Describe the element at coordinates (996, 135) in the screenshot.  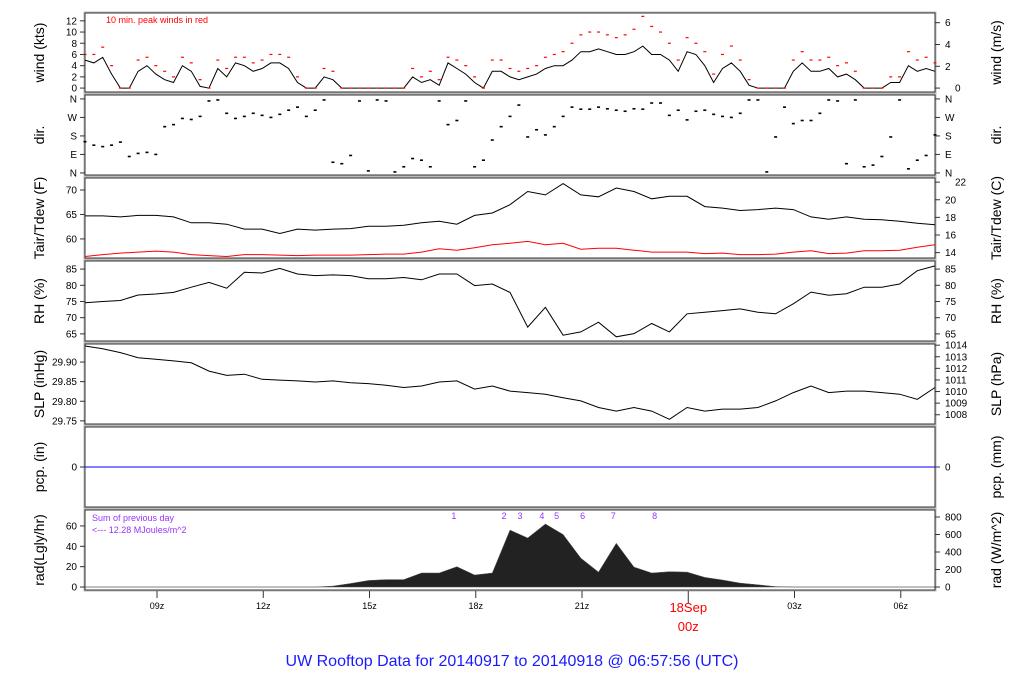
I see `direction-ylabel-right: dir.` at that location.